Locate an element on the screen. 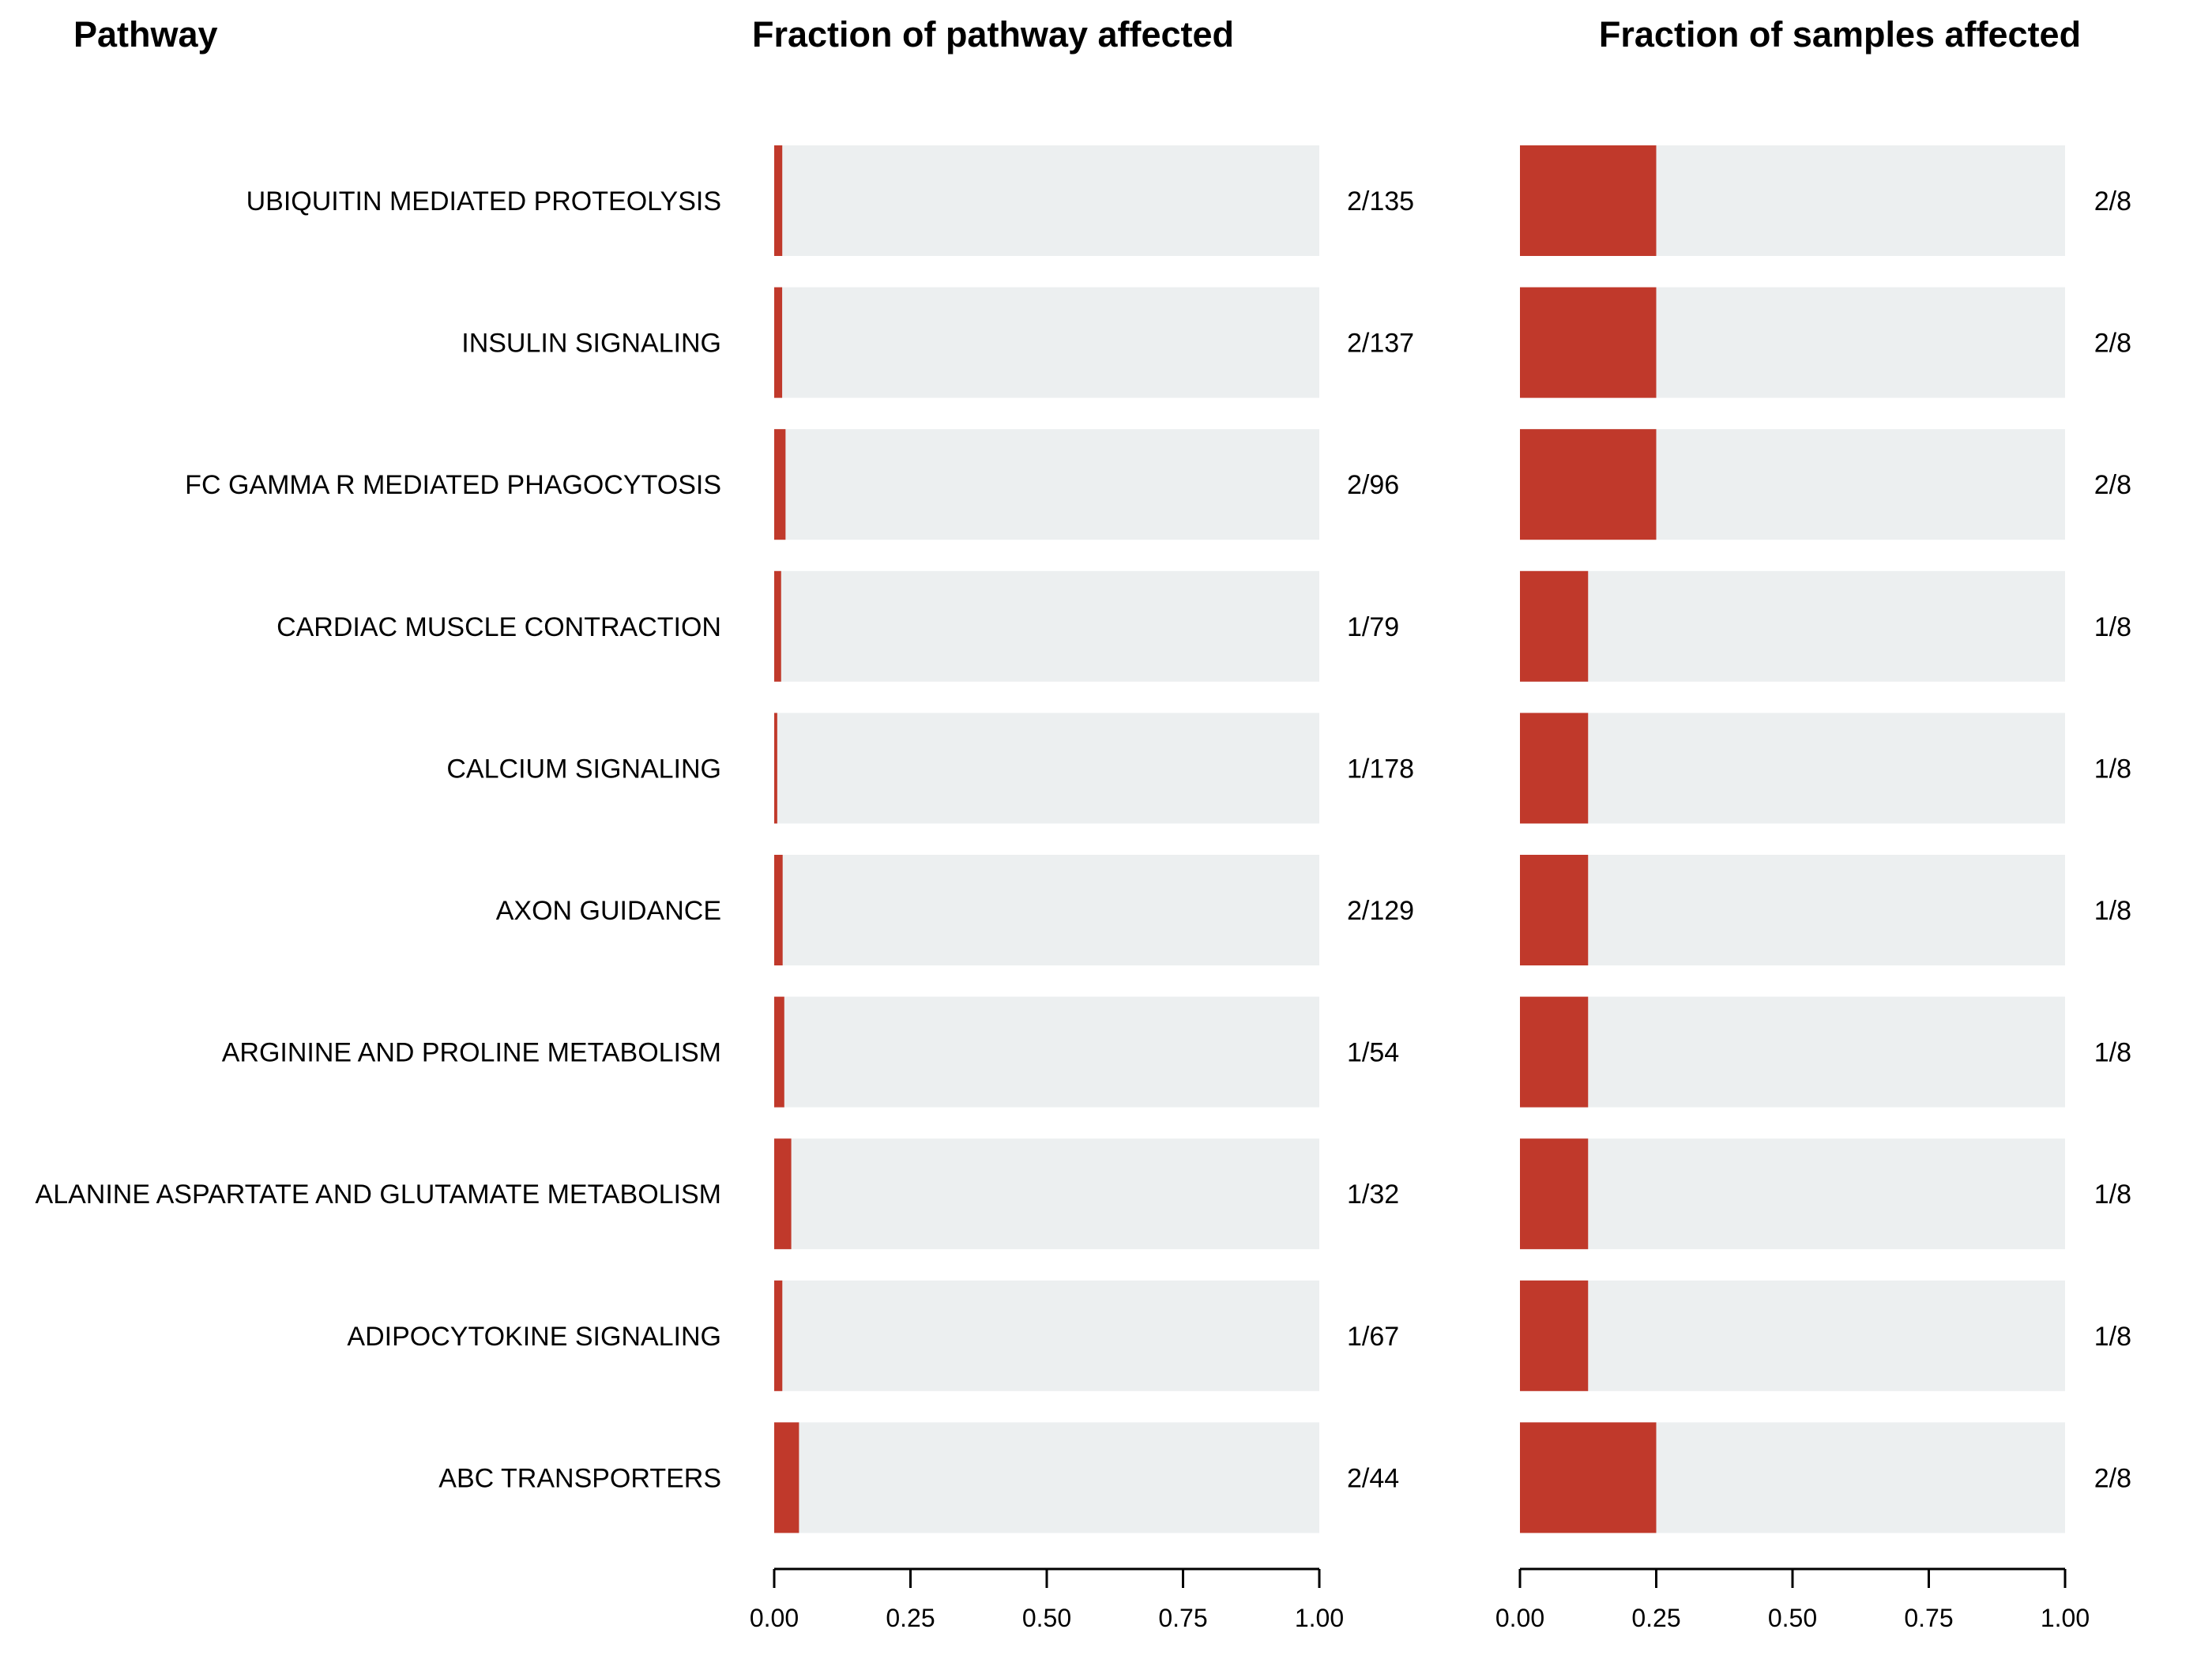 Image resolution: width=2212 pixels, height=1663 pixels. count-label: 2/129 is located at coordinates (1380, 911).